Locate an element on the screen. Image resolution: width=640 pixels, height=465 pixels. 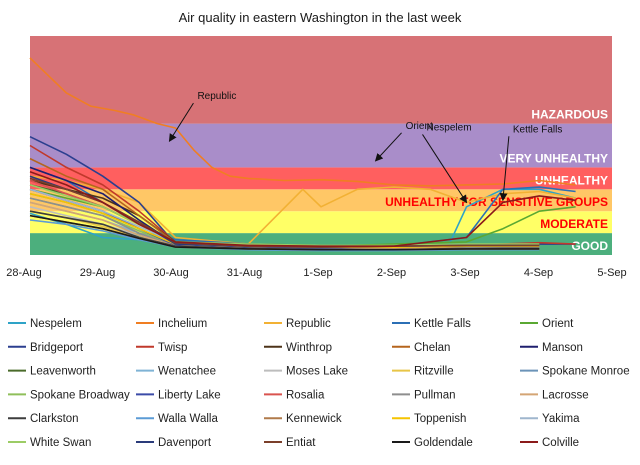
x-tick-label-1-sep: 1-Sep is located at coordinates (317, 273).